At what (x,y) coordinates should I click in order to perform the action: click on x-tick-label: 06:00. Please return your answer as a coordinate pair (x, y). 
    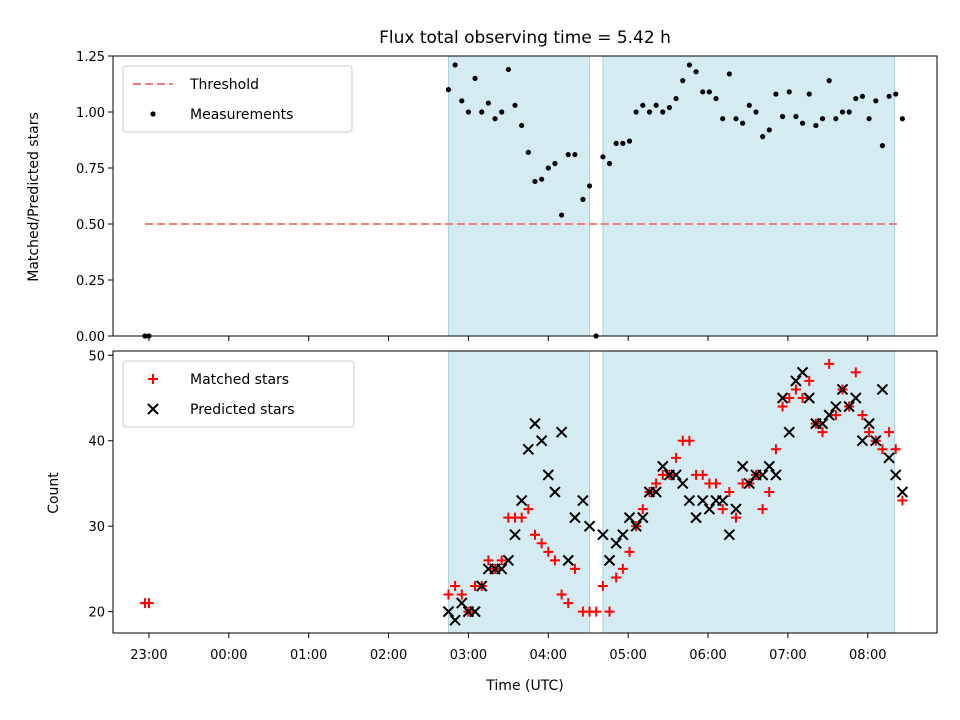
    Looking at the image, I should click on (707, 655).